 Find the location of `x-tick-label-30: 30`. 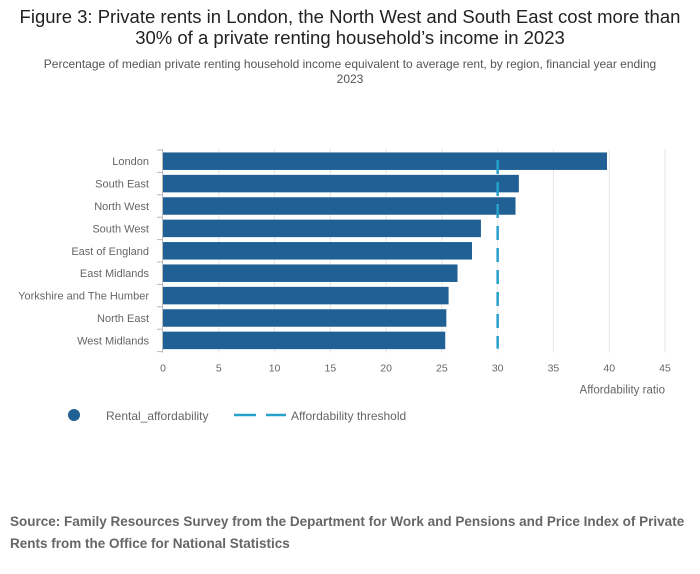

x-tick-label-30: 30 is located at coordinates (498, 369).